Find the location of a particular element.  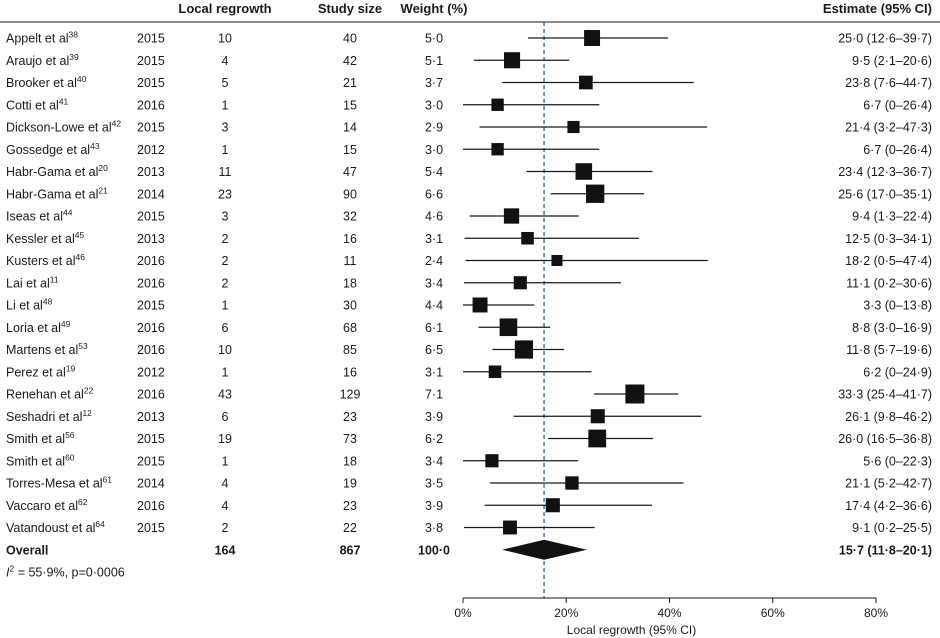

study-author-name: Gossedge et al is located at coordinates (48, 150).